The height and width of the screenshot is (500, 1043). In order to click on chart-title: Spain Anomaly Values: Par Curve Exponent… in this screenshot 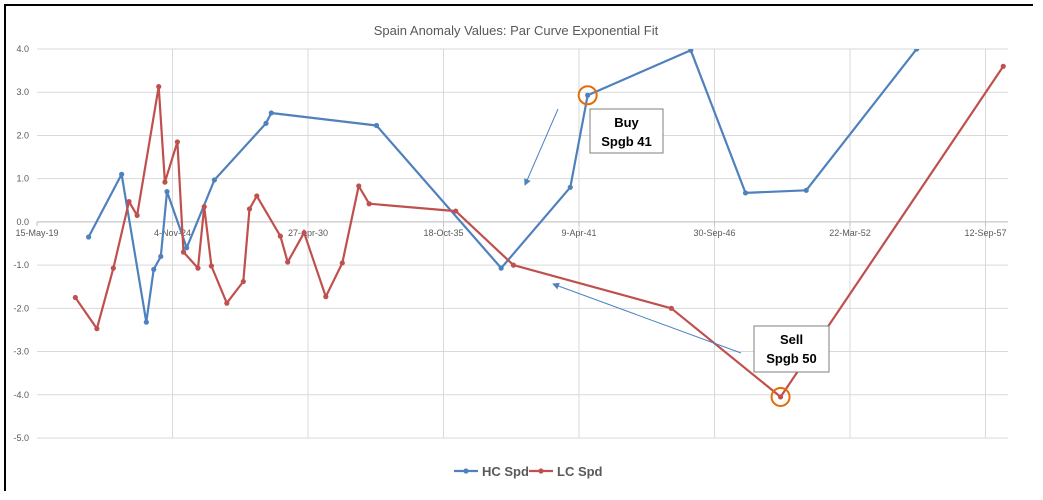, I will do `click(516, 30)`.